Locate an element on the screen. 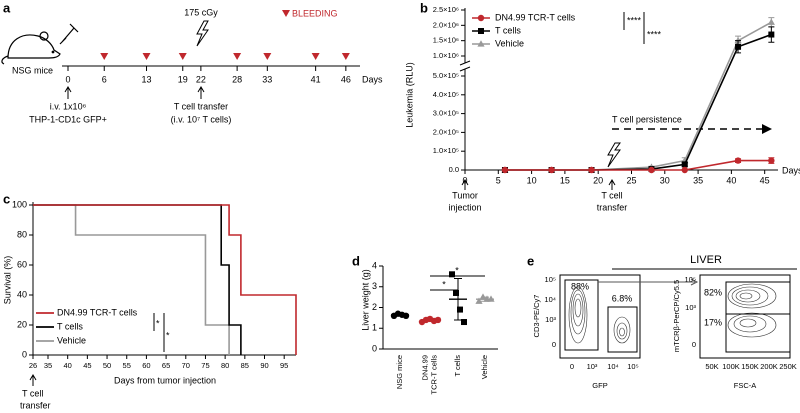 The height and width of the screenshot is (413, 800). y-axis-label: Liver weight (g) is located at coordinates (365, 300).